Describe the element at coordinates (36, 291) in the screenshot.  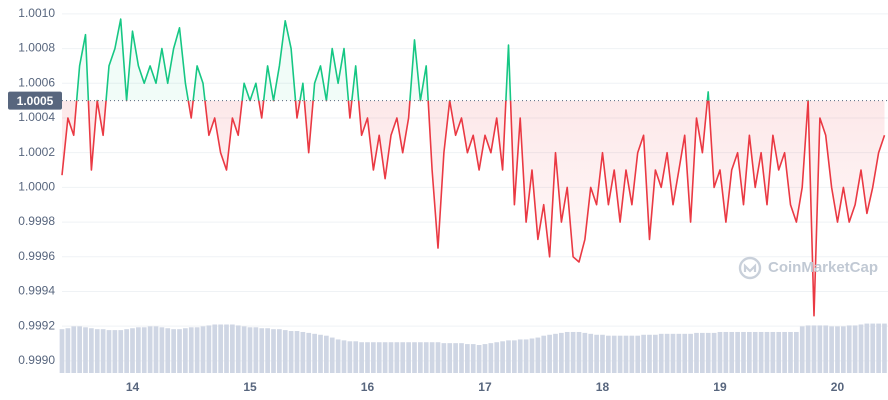
I see `y-tick-label: 0.9994` at that location.